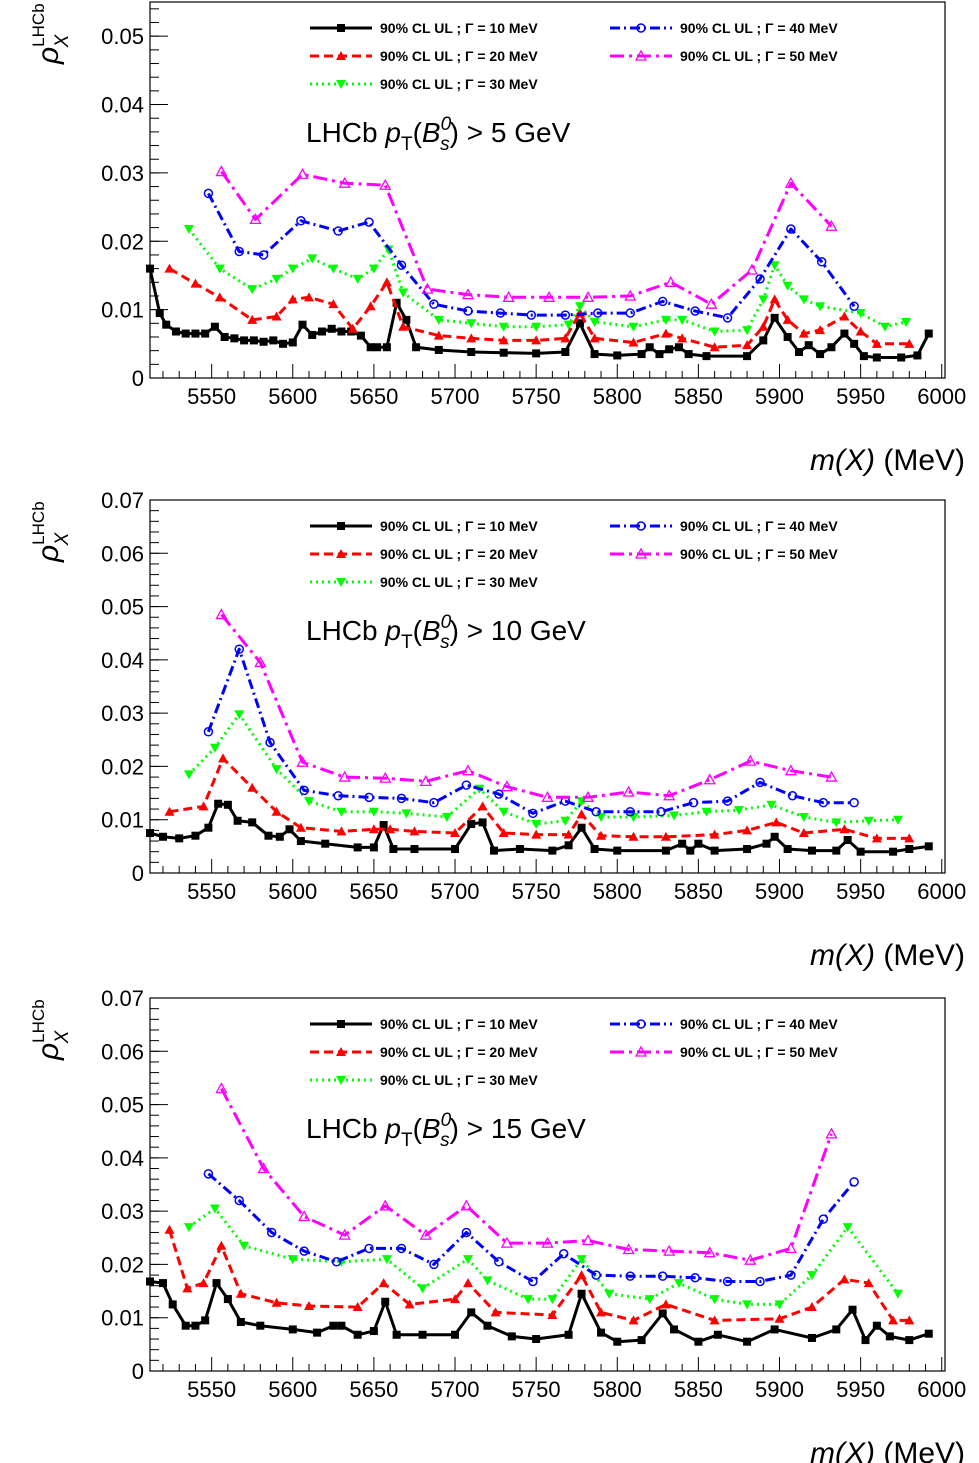 The image size is (979, 1463). I want to click on legend-label: 90% CL UL ; Γ = 50 MeV, so click(759, 56).